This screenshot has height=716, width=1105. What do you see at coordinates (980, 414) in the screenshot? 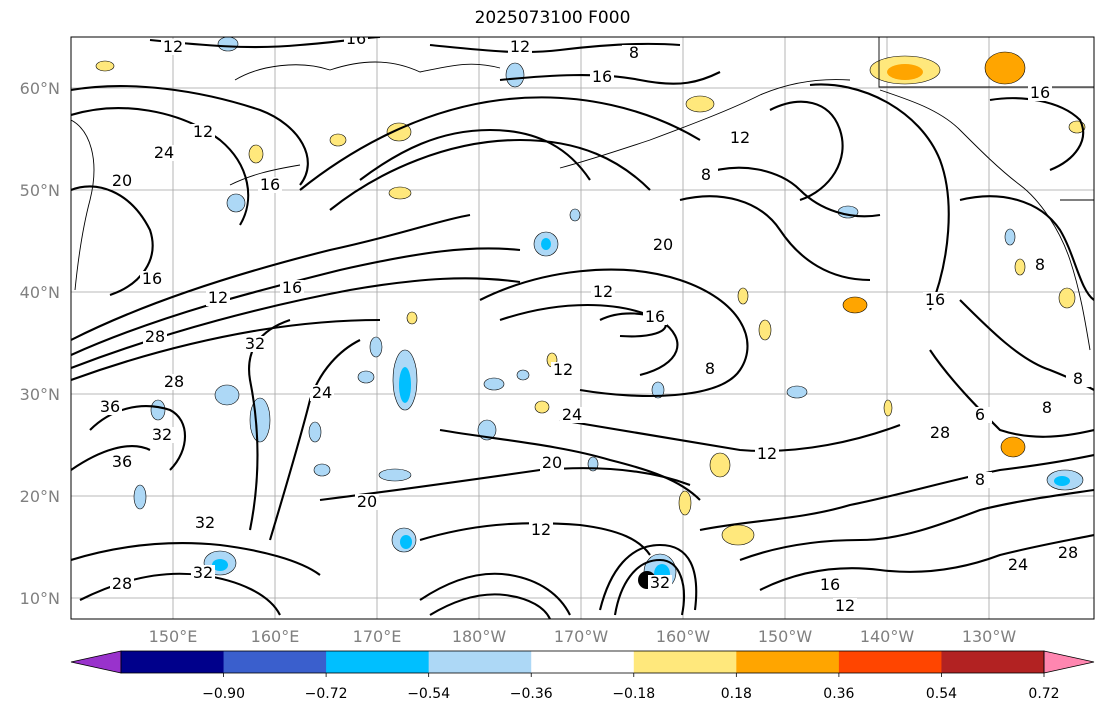
I see `contour-label: 6` at bounding box center [980, 414].